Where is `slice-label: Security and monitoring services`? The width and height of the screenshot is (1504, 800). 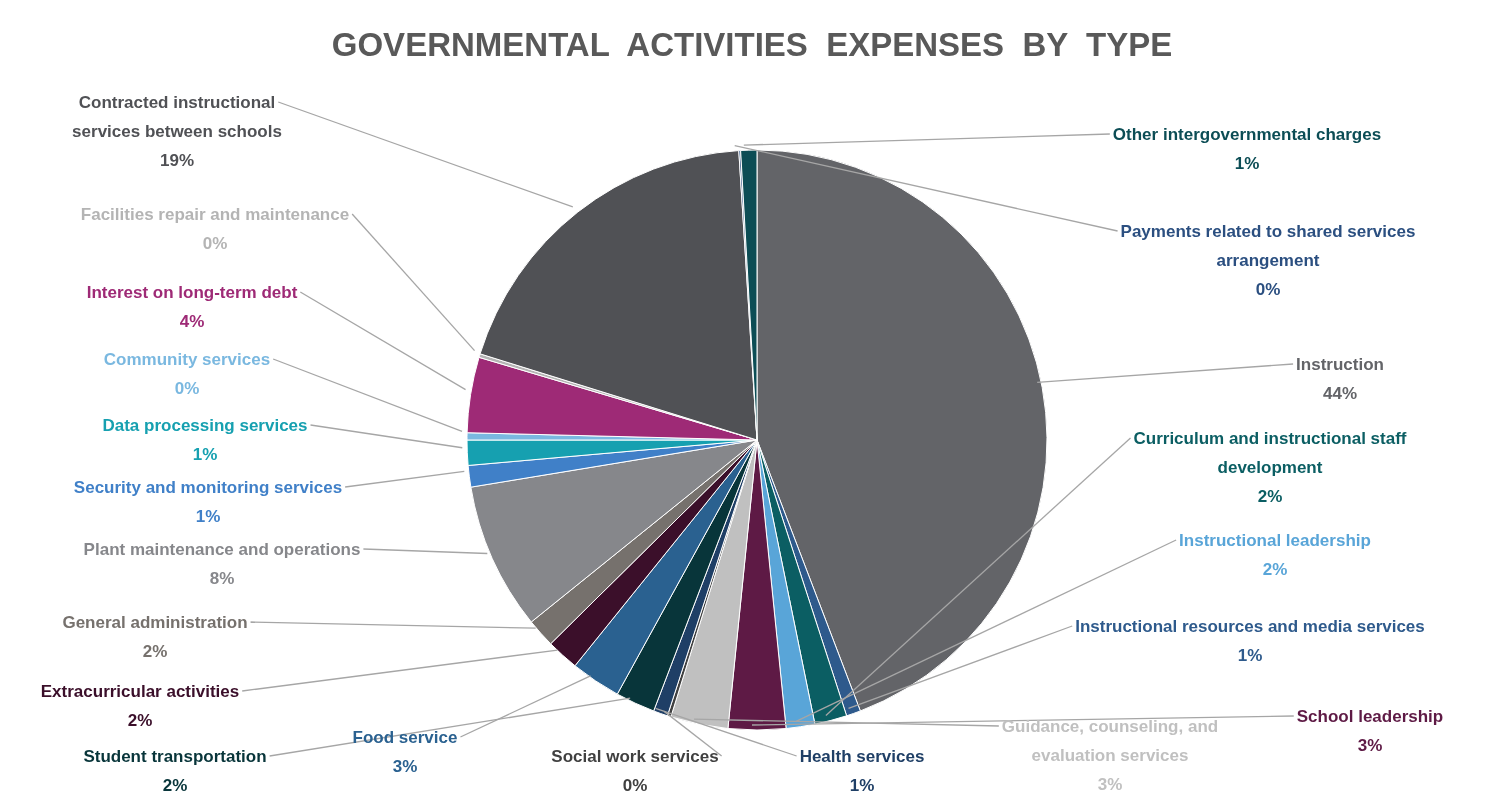 slice-label: Security and monitoring services is located at coordinates (208, 487).